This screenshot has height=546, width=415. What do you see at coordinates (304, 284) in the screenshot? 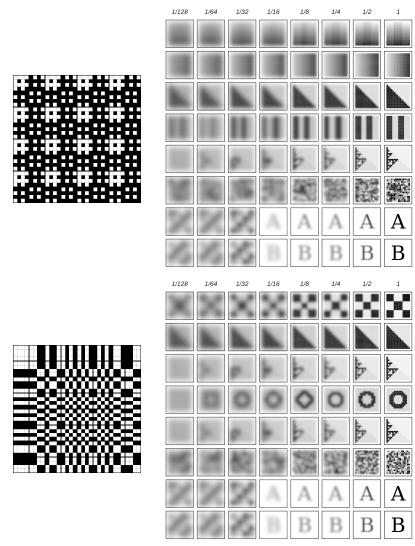
I see `column-label: 1/8` at bounding box center [304, 284].